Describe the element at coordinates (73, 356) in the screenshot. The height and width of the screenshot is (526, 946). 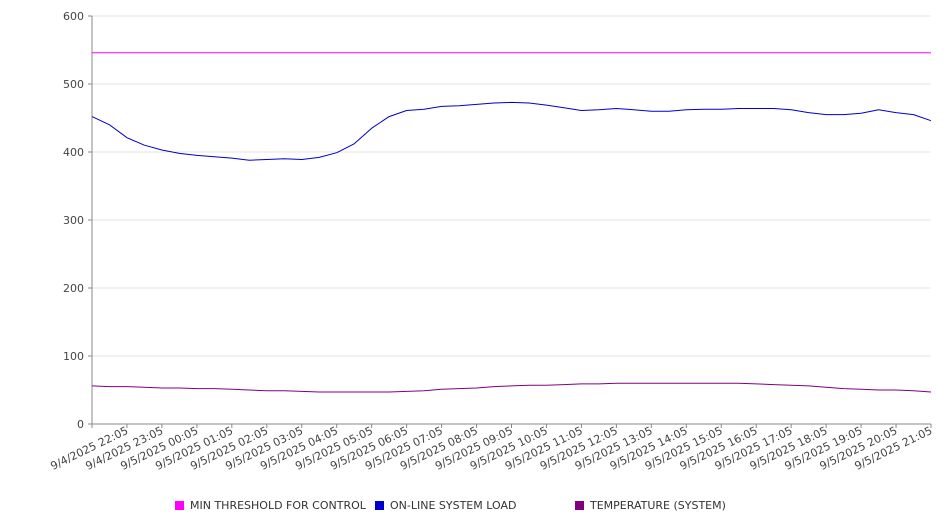
I see `y-tick-label: 100` at that location.